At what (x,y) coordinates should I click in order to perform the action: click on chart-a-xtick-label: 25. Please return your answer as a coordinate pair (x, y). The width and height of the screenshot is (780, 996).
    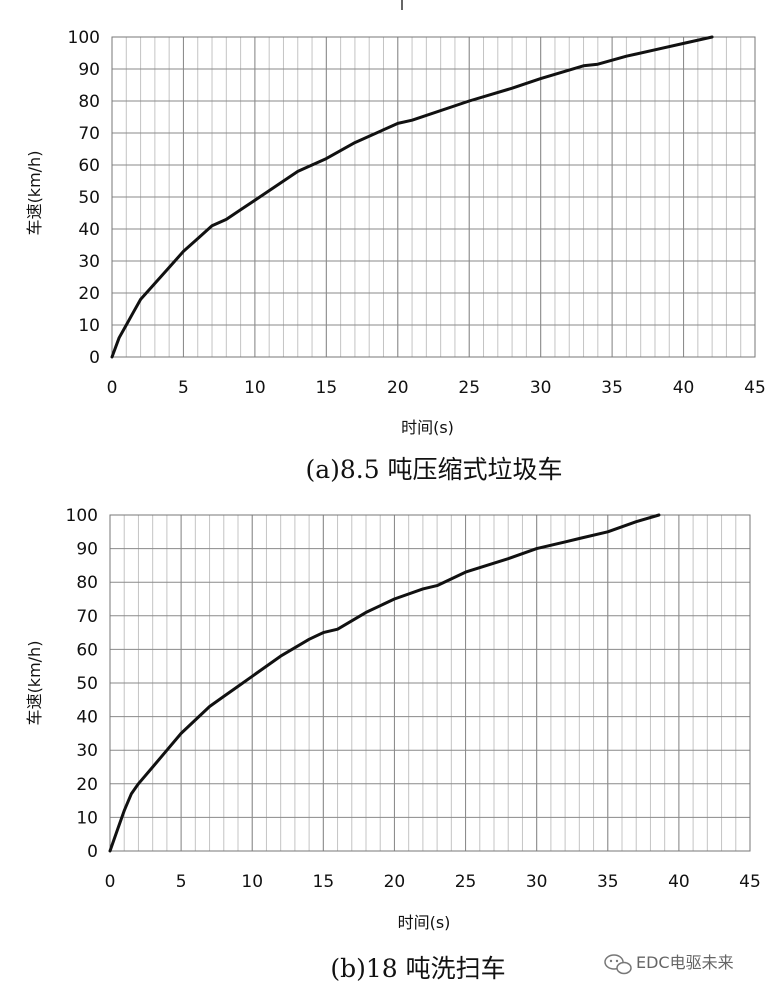
    Looking at the image, I should click on (469, 388).